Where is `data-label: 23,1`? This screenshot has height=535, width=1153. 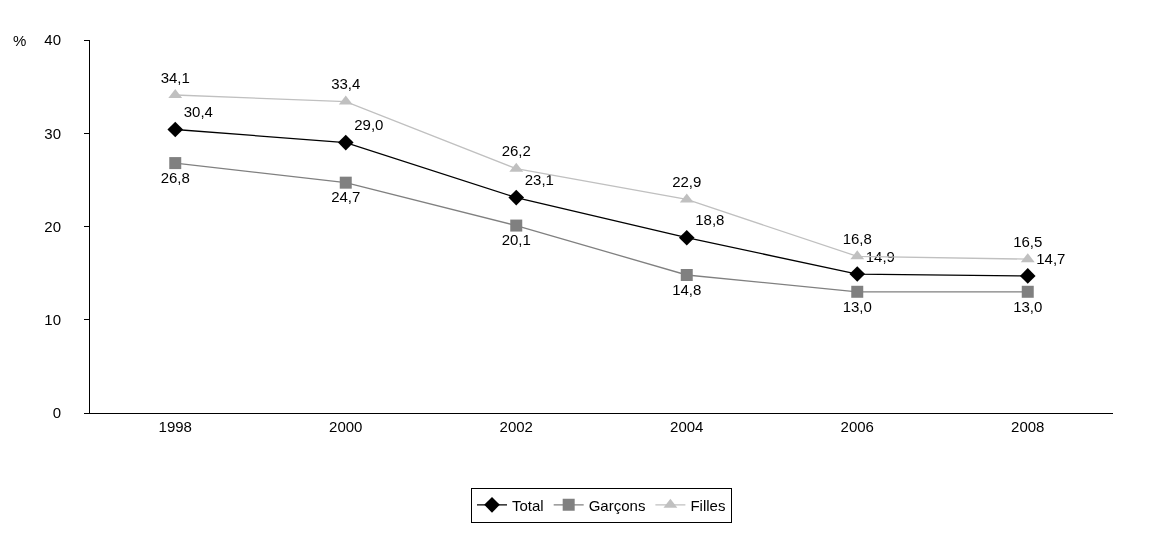 data-label: 23,1 is located at coordinates (539, 180).